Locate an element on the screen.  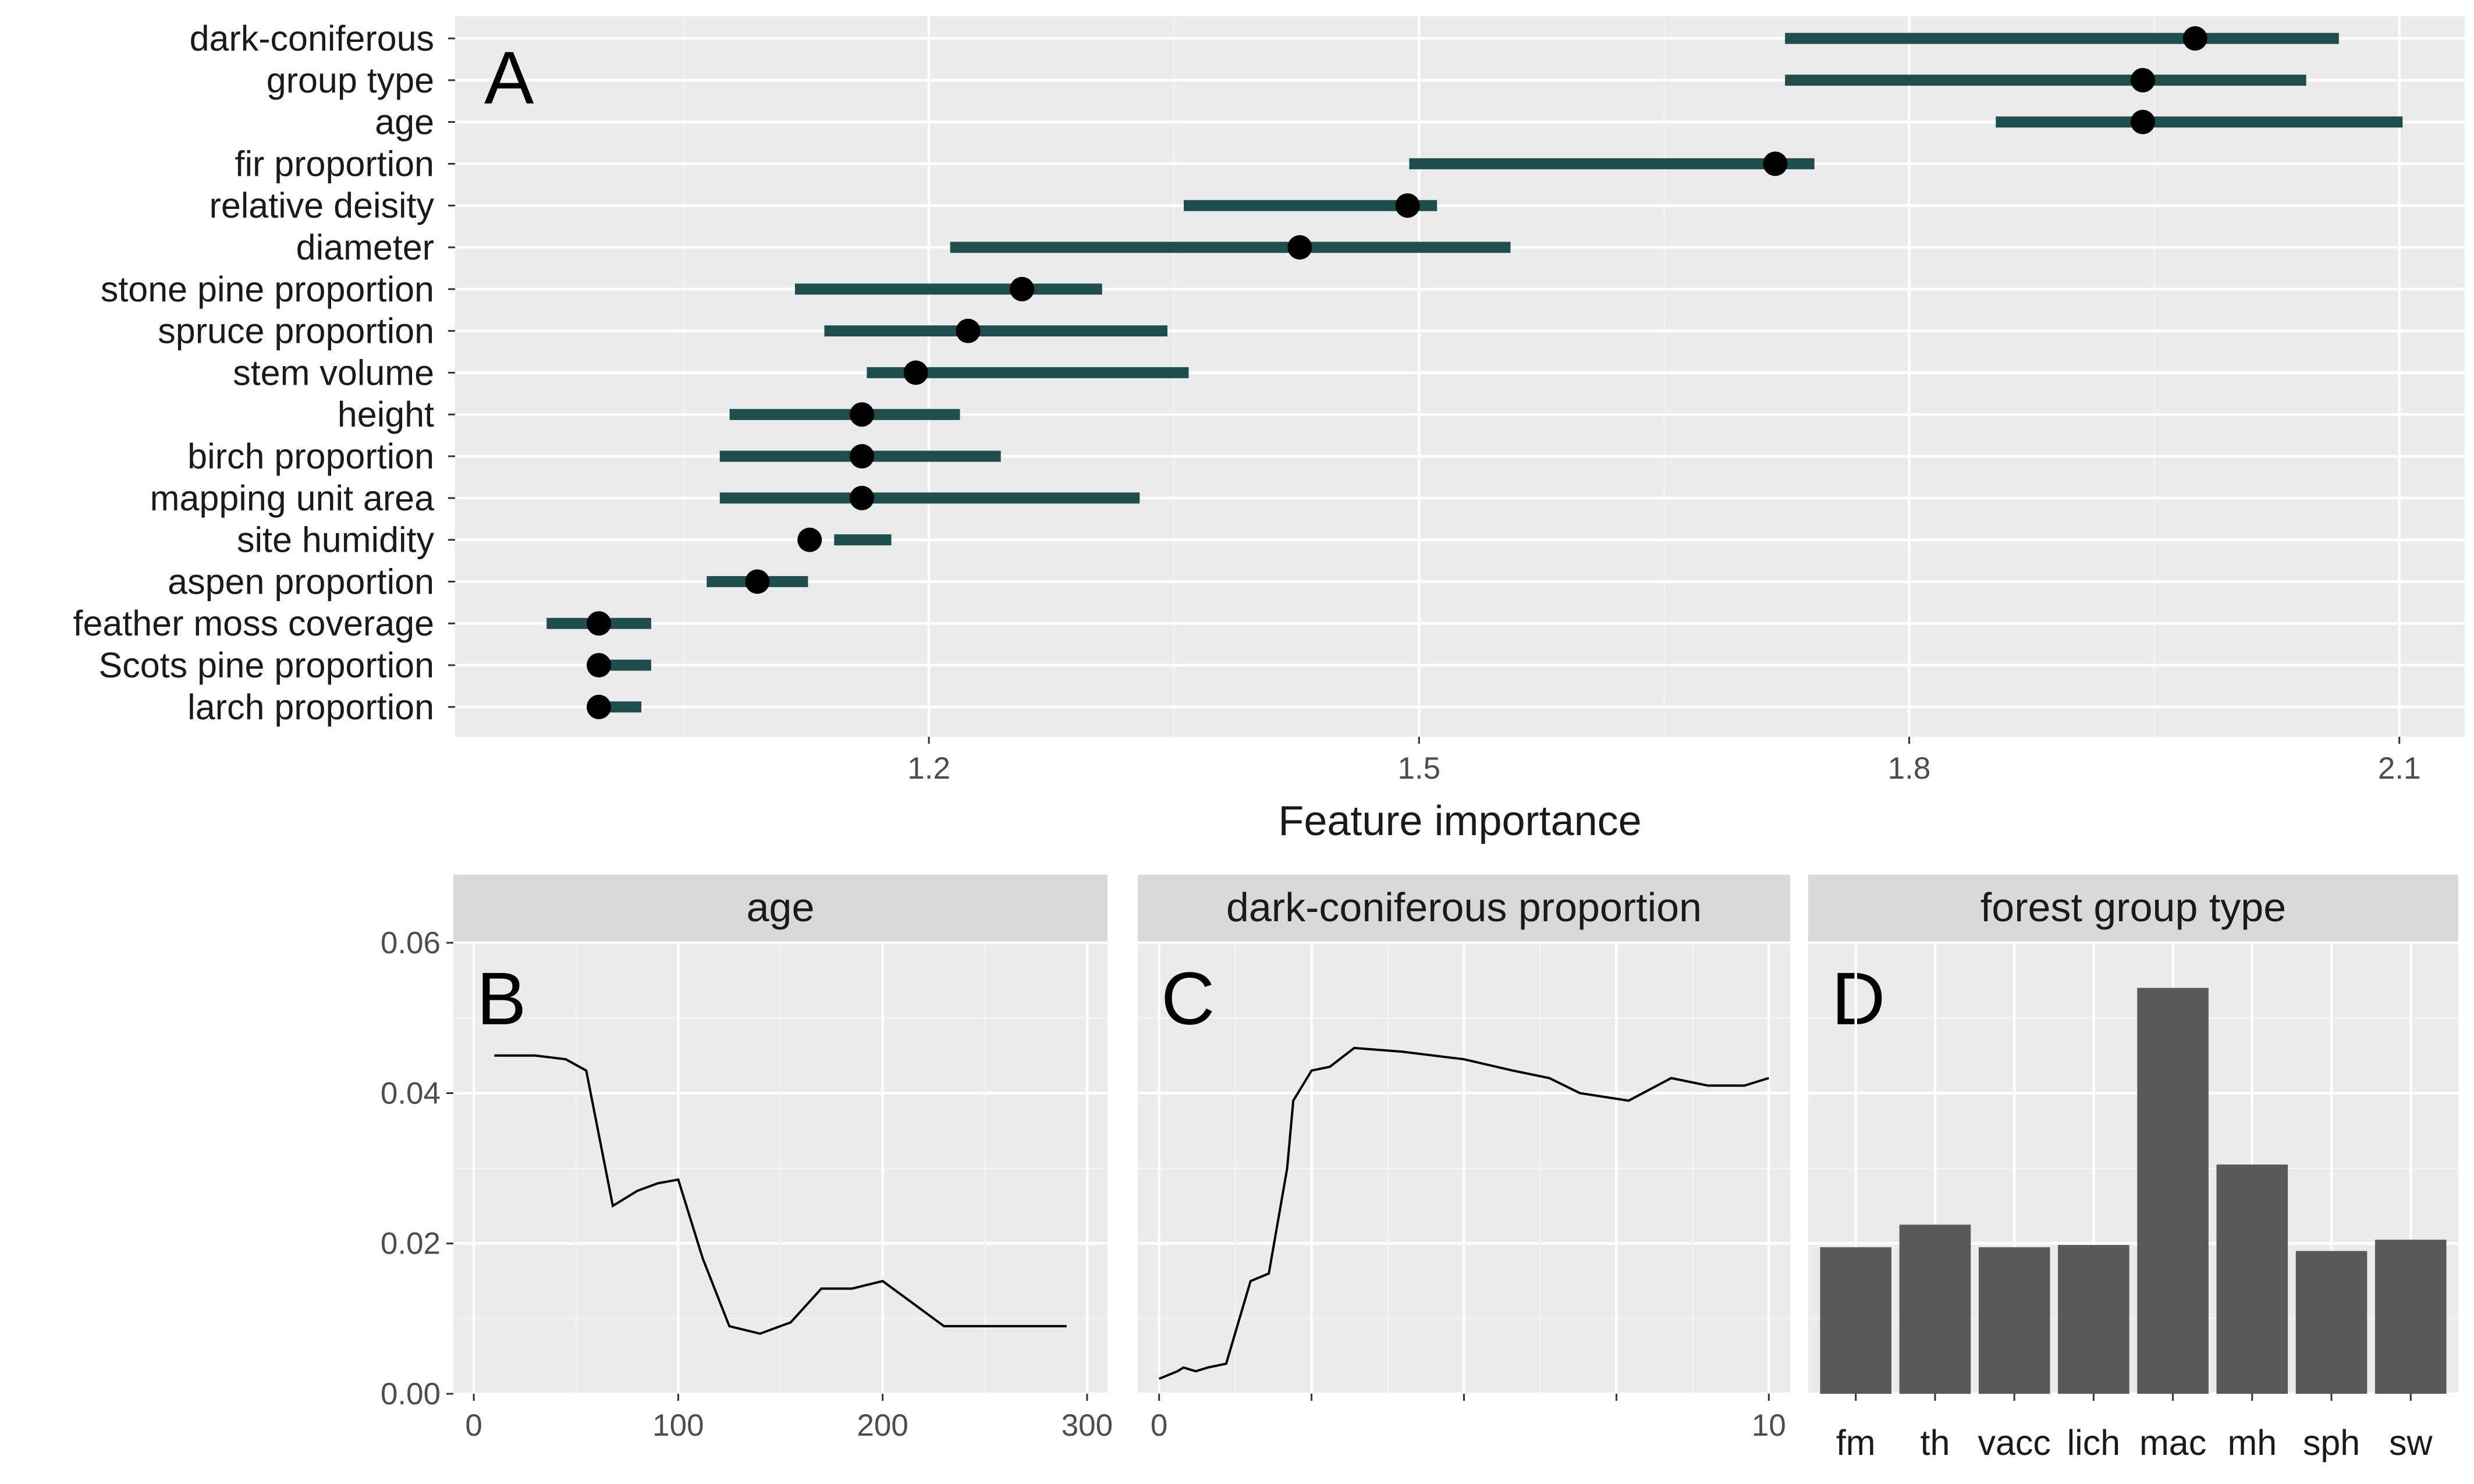
category-label: Scots pine proportion is located at coordinates (266, 665).